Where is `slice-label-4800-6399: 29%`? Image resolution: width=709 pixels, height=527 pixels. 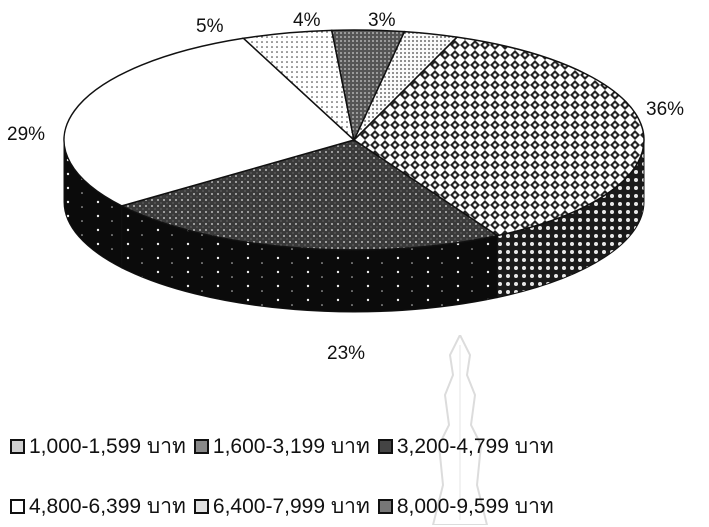 slice-label-4800-6399: 29% is located at coordinates (26, 134).